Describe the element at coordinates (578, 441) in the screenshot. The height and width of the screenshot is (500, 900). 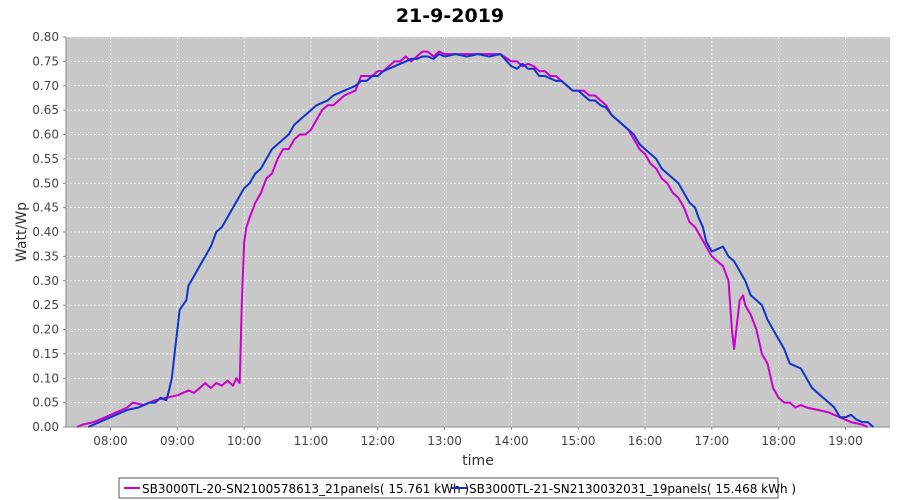
I see `x-tick-label: 15:00` at that location.